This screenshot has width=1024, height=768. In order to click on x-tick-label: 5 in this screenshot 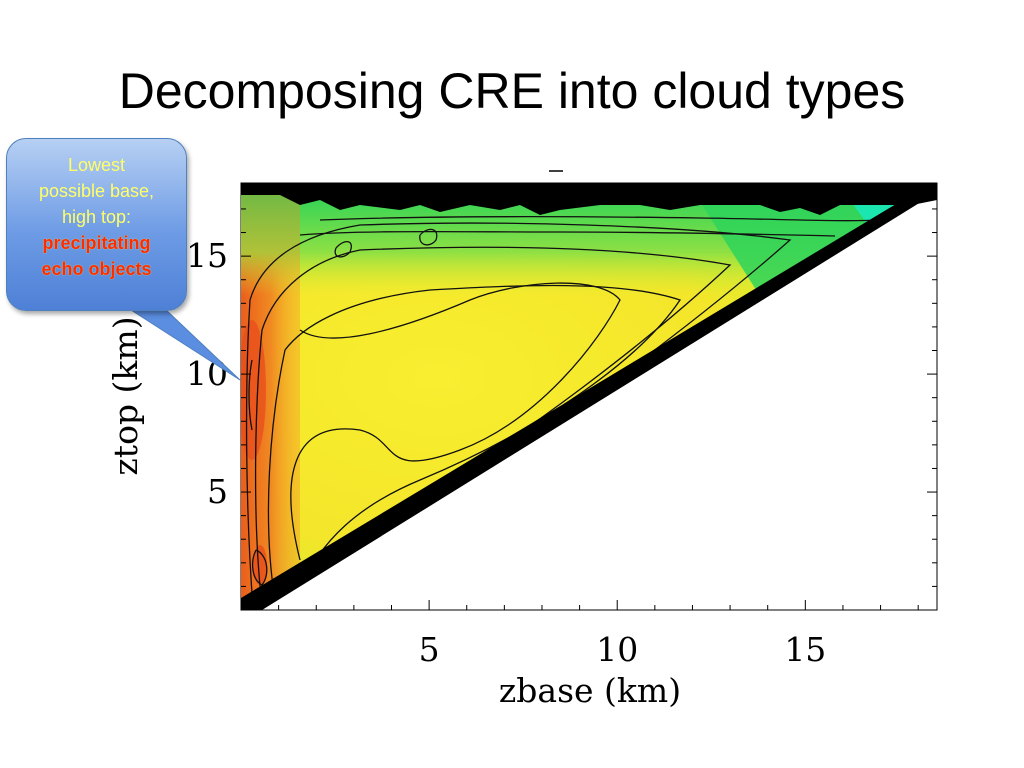, I will do `click(429, 649)`.